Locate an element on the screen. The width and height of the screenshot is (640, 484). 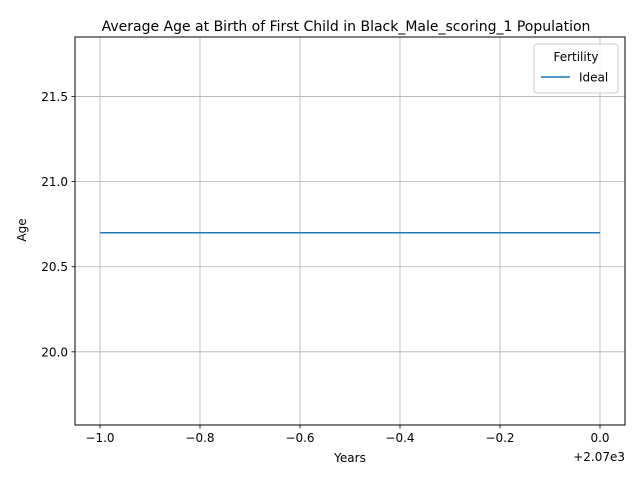
legend-box is located at coordinates (576, 68).